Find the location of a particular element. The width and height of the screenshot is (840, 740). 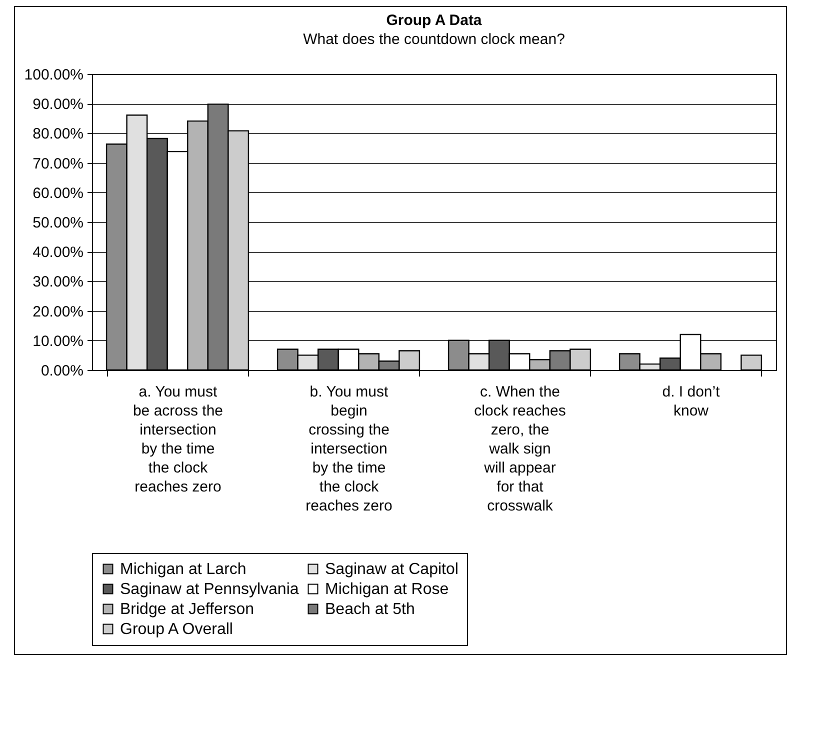

legend-label: Group A Overall is located at coordinates (176, 629).